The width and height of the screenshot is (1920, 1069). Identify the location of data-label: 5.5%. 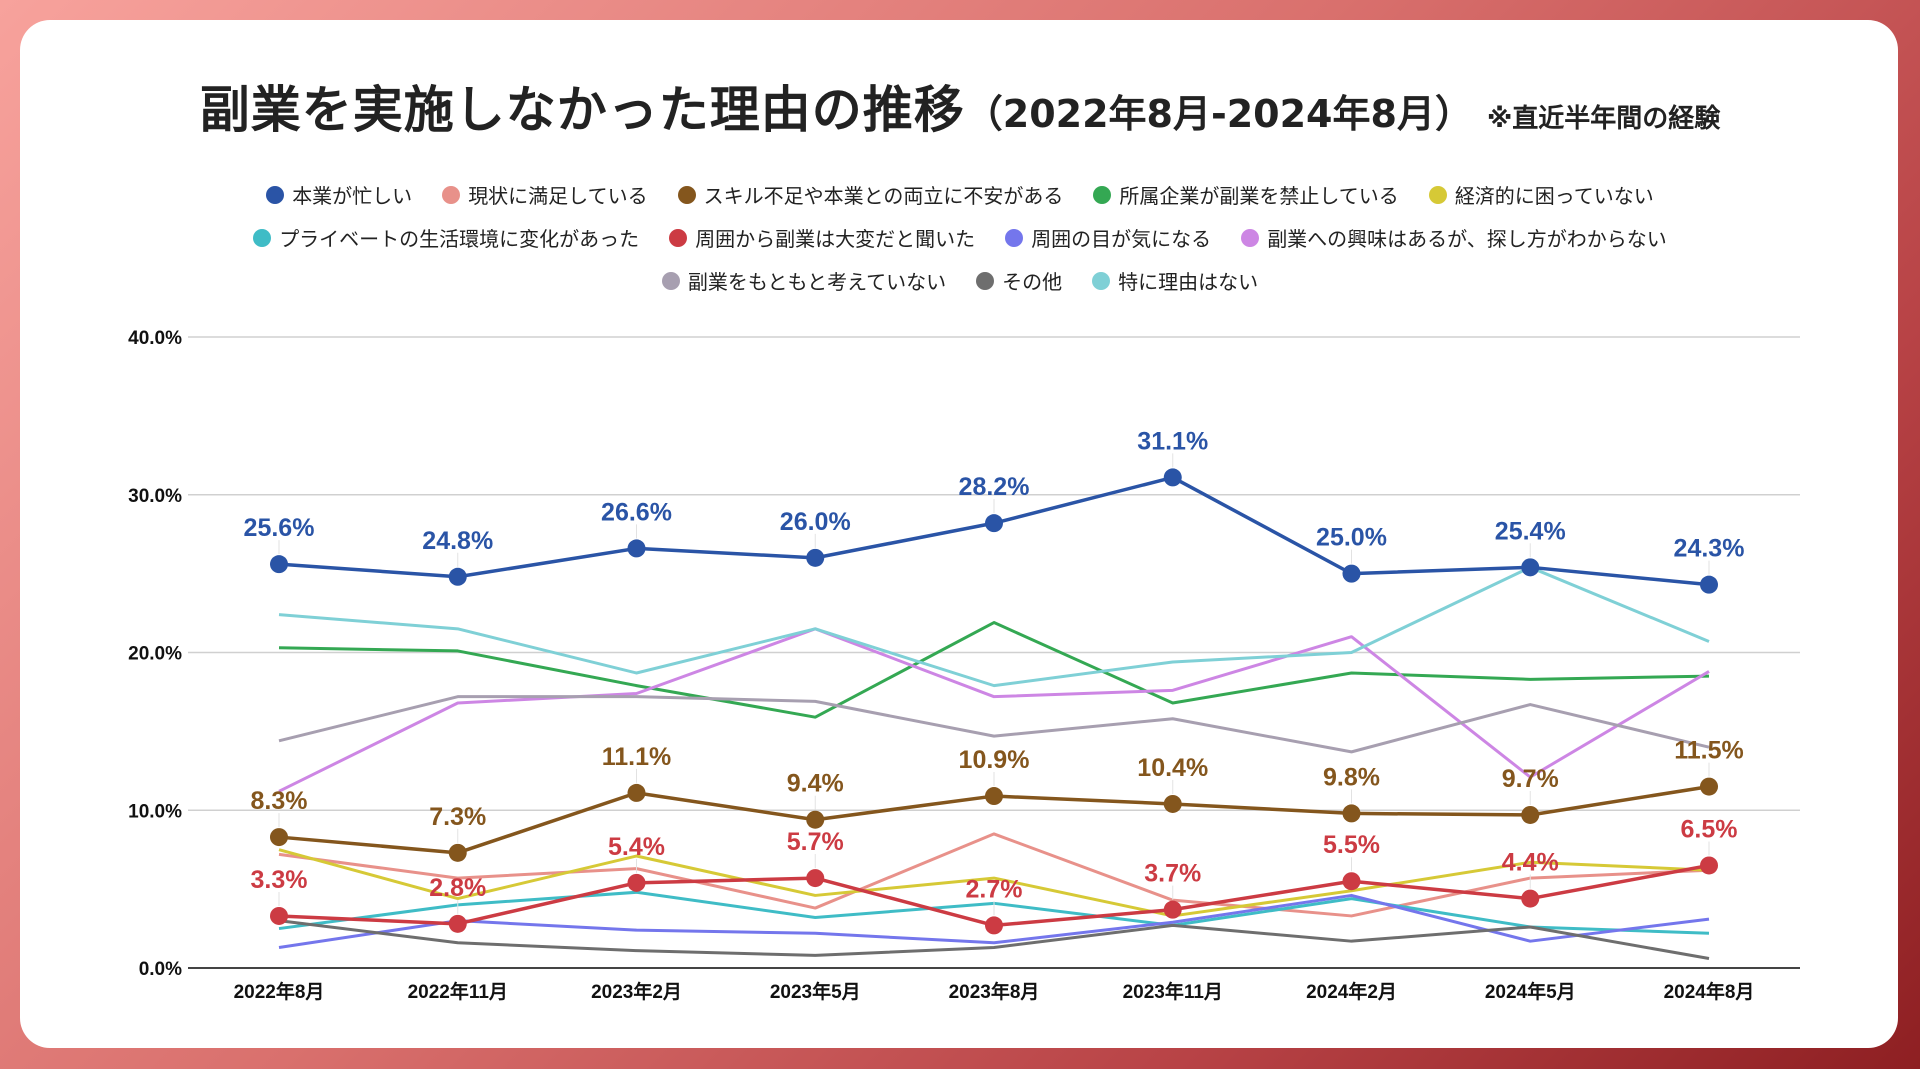
(1351, 845).